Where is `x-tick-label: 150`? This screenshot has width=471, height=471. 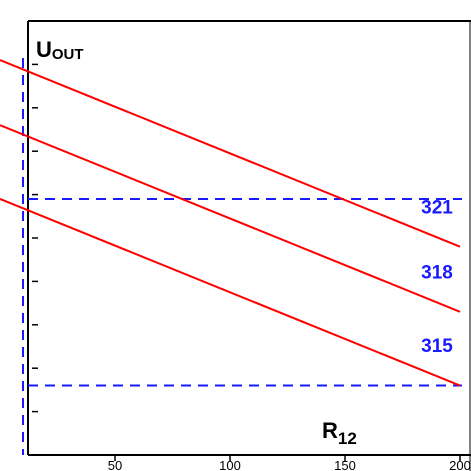 x-tick-label: 150 is located at coordinates (345, 464).